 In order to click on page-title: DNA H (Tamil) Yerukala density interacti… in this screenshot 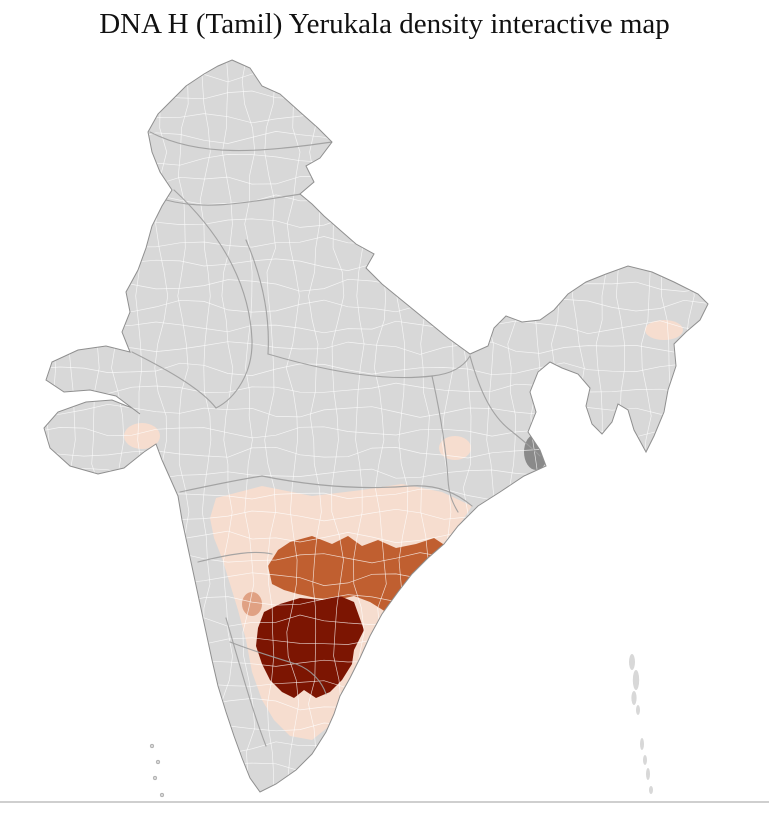, I will do `click(384, 24)`.